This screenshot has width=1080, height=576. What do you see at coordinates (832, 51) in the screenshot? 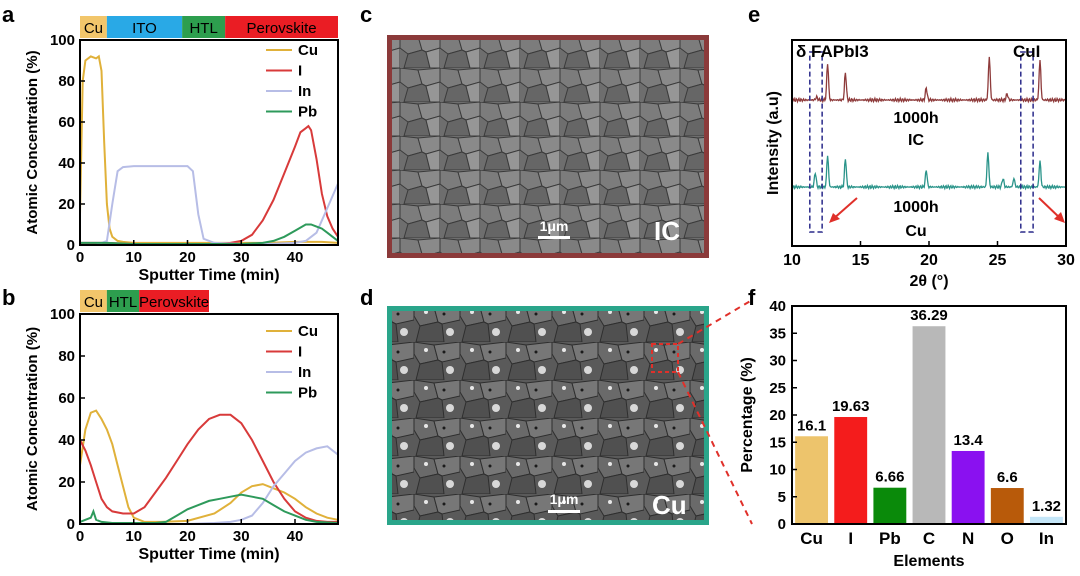
I see `annotation-fapbi3: δ FAPbI3` at bounding box center [832, 51].